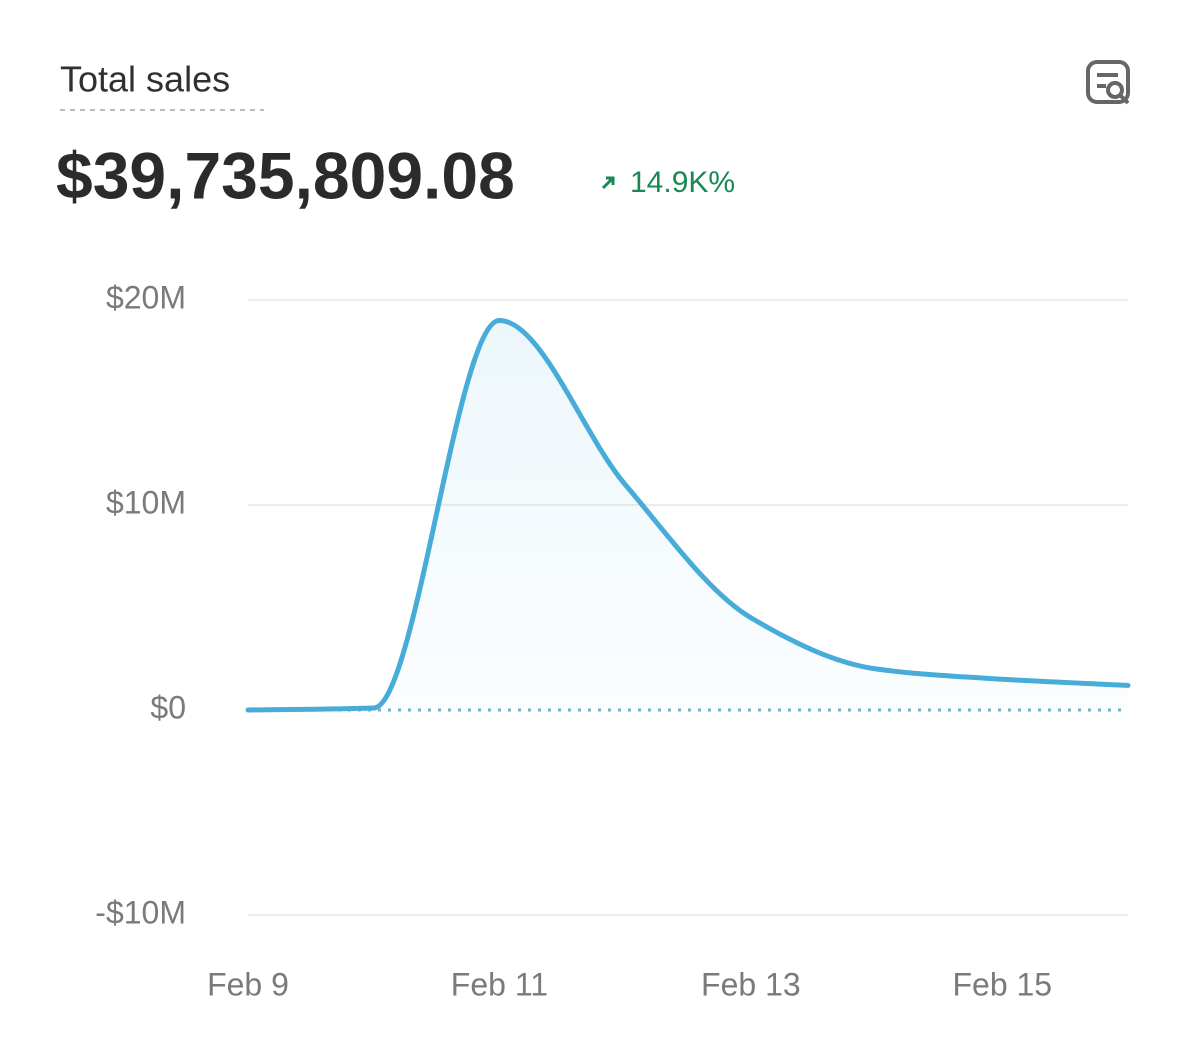 The height and width of the screenshot is (1058, 1200). What do you see at coordinates (146, 502) in the screenshot?
I see `y-tick-label: $10M` at bounding box center [146, 502].